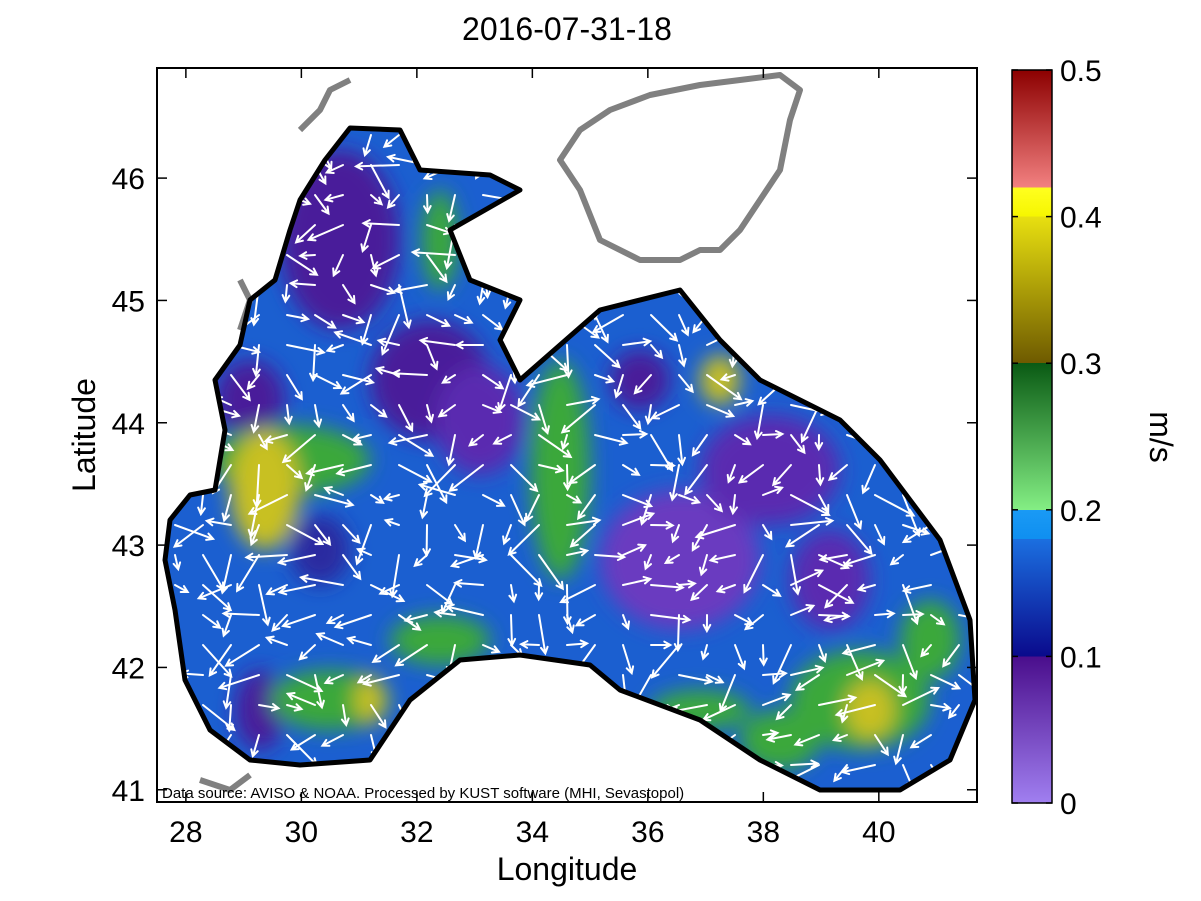  What do you see at coordinates (647, 832) in the screenshot?
I see `x-tick-label: 36` at bounding box center [647, 832].